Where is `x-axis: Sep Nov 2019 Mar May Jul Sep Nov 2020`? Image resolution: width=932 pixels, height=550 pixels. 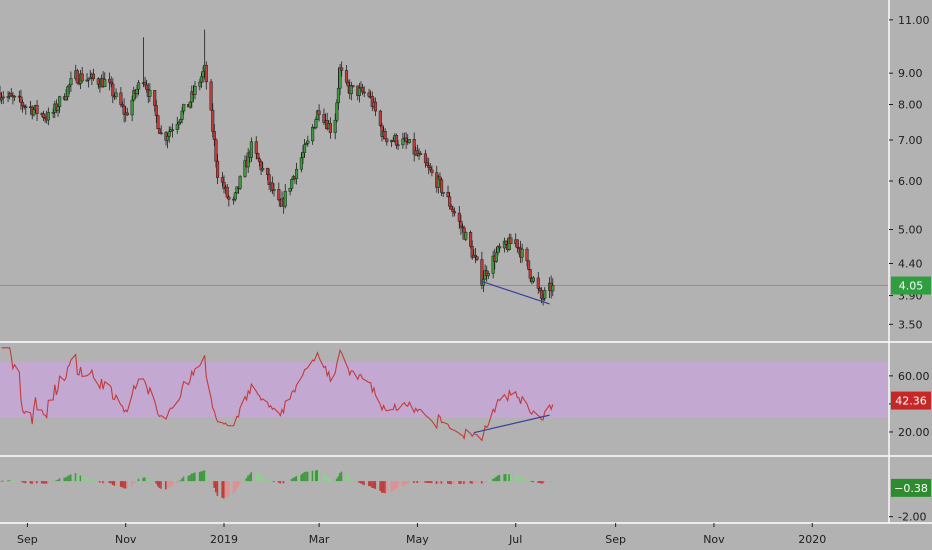
x-axis: Sep Nov 2019 Mar May Jul Sep Nov 2020 is located at coordinates (421, 534).